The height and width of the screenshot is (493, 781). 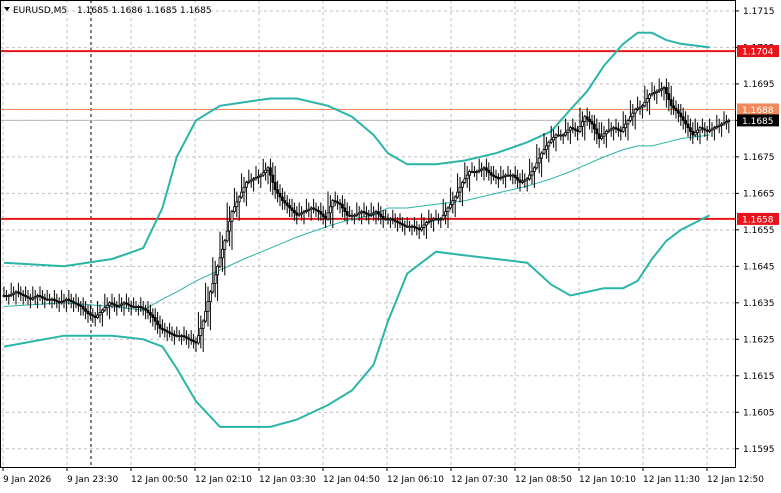 What do you see at coordinates (758, 218) in the screenshot?
I see `support-price-tag: 1.1658` at bounding box center [758, 218].